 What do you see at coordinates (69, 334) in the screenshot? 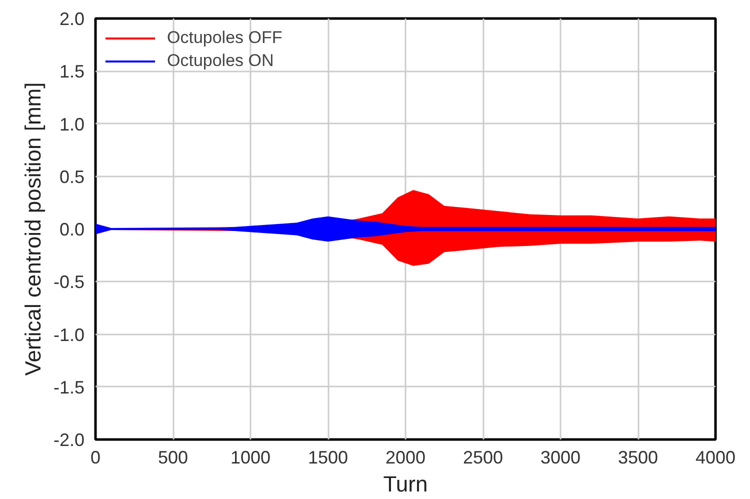
I see `y-tick-label: -1.0` at bounding box center [69, 334].